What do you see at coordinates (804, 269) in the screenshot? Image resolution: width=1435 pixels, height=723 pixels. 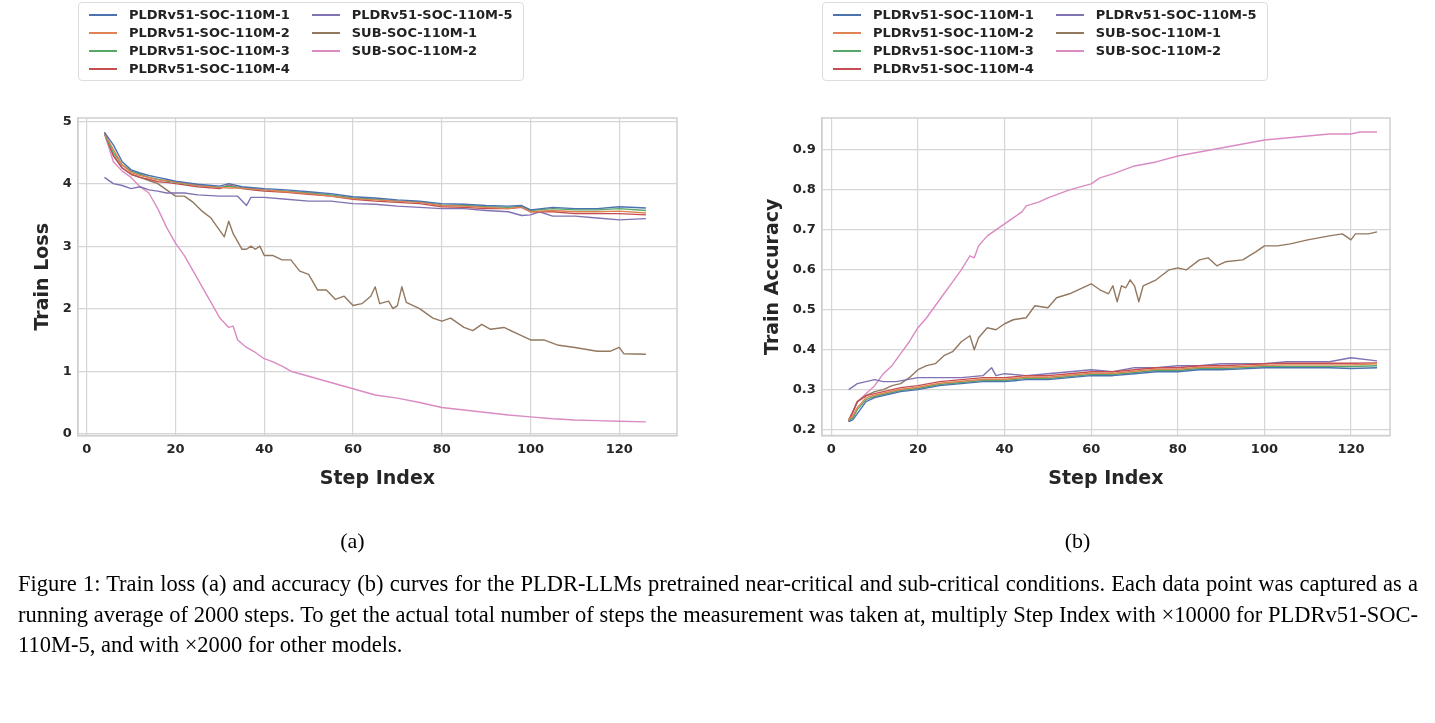 I see `y-tick-label: 0.6` at bounding box center [804, 269].